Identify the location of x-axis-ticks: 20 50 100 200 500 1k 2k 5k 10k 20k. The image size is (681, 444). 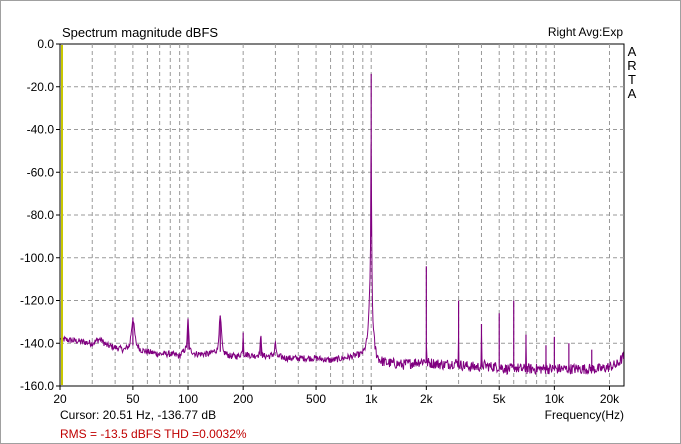
(336, 396).